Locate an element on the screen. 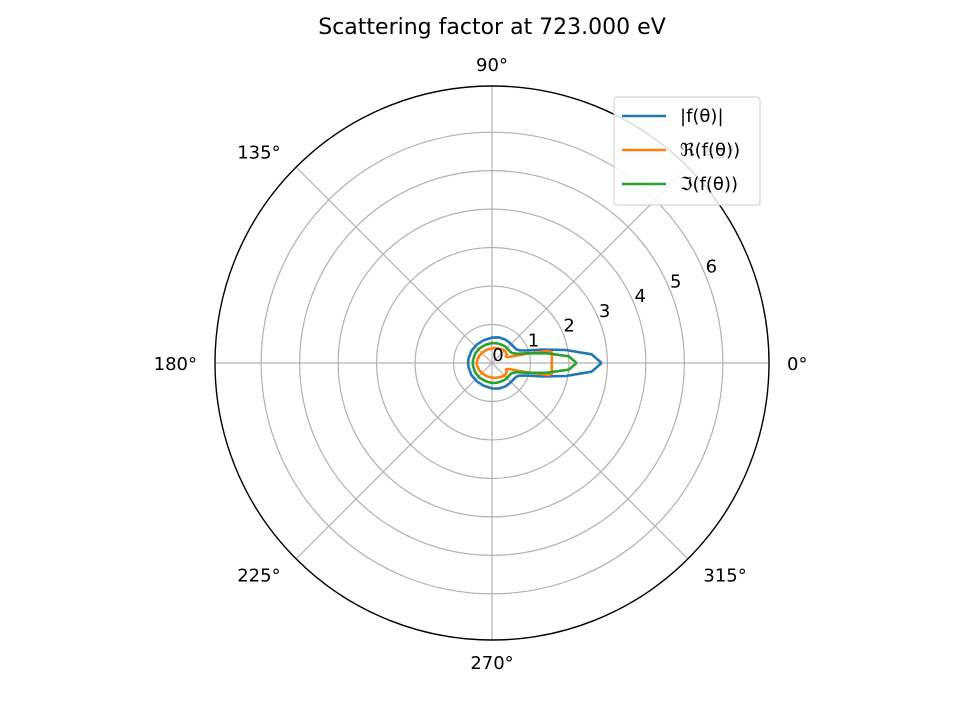  legend: |f(θ)| ℜ(f(θ)) ℑ(f(θ)) is located at coordinates (687, 151).